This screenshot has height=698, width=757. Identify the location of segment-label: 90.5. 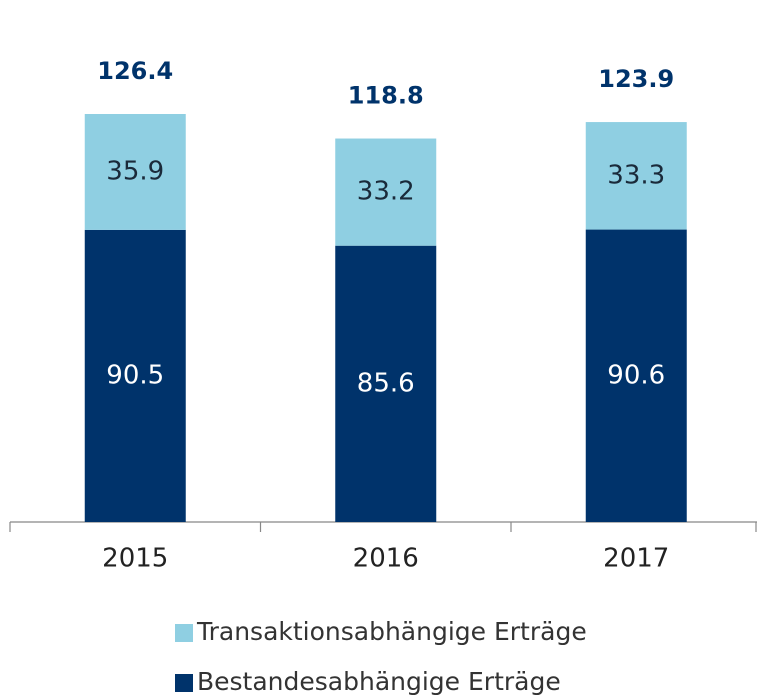
(135, 375).